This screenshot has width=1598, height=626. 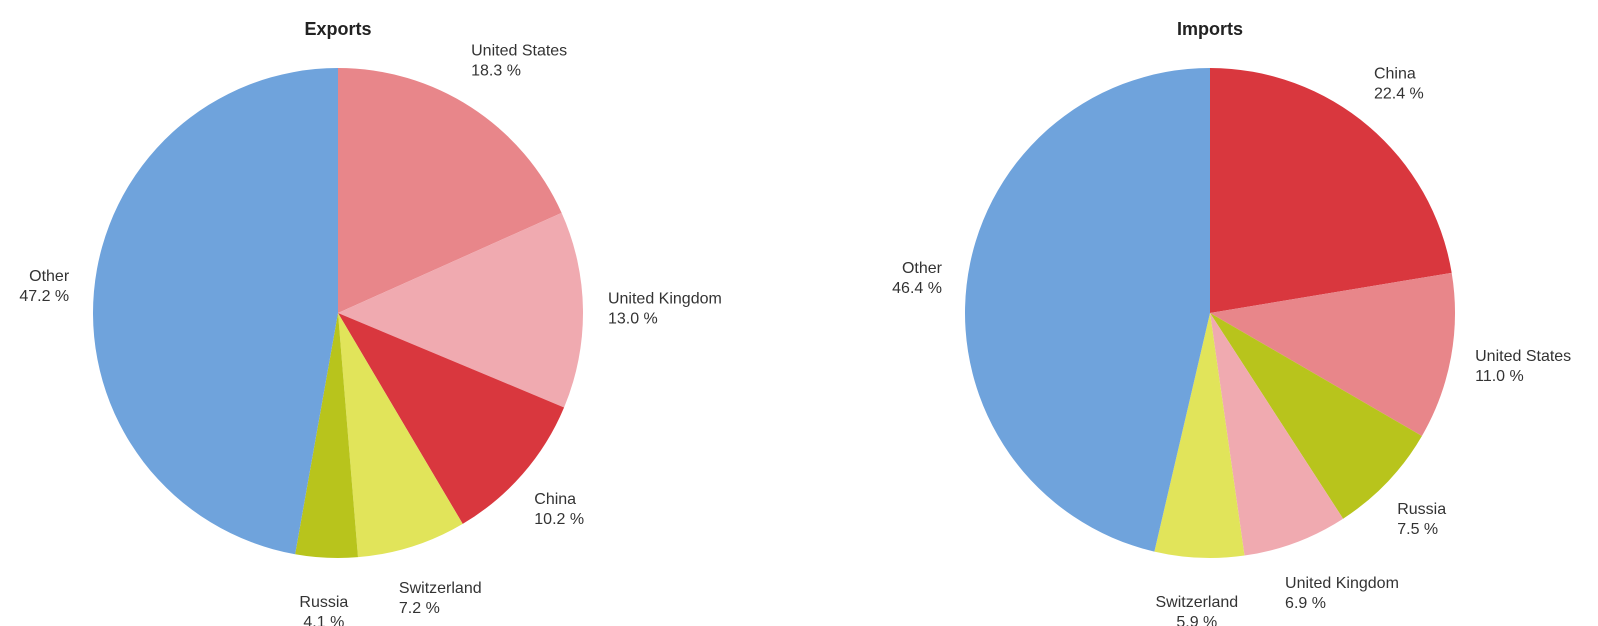 What do you see at coordinates (419, 608) in the screenshot?
I see `slice-value-label: 7.2 %` at bounding box center [419, 608].